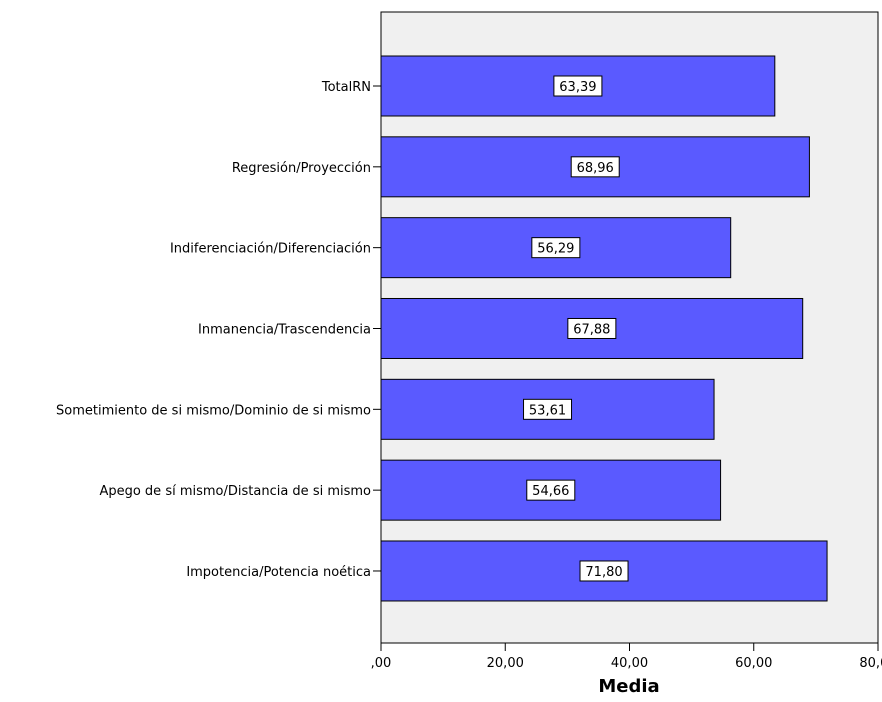  I want to click on data-label: 68,96, so click(595, 168).